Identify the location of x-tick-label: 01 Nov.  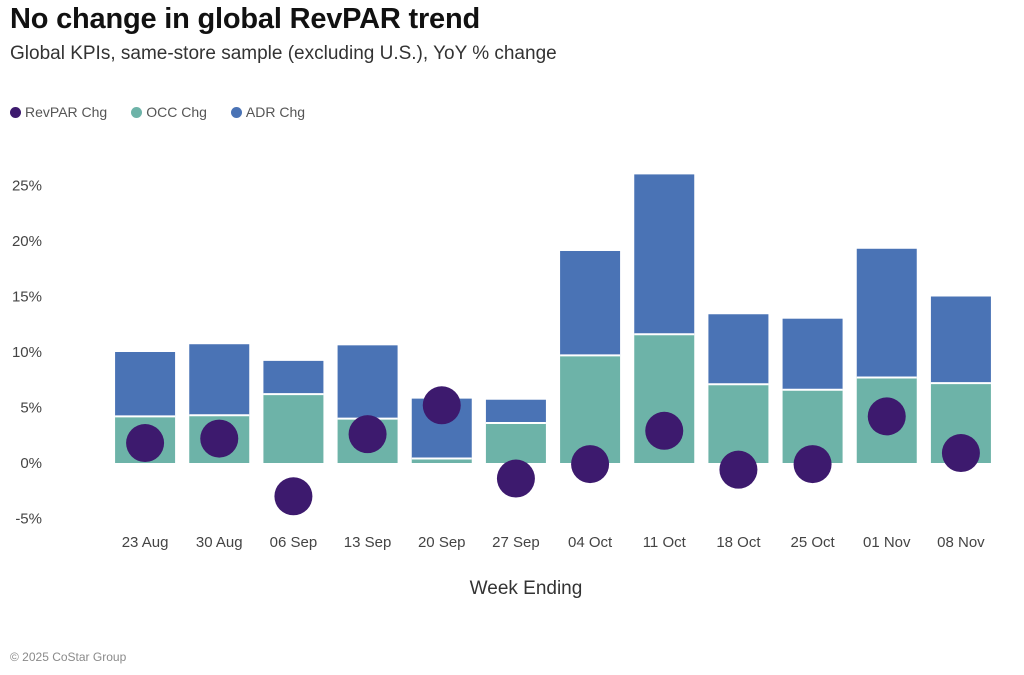
(887, 542).